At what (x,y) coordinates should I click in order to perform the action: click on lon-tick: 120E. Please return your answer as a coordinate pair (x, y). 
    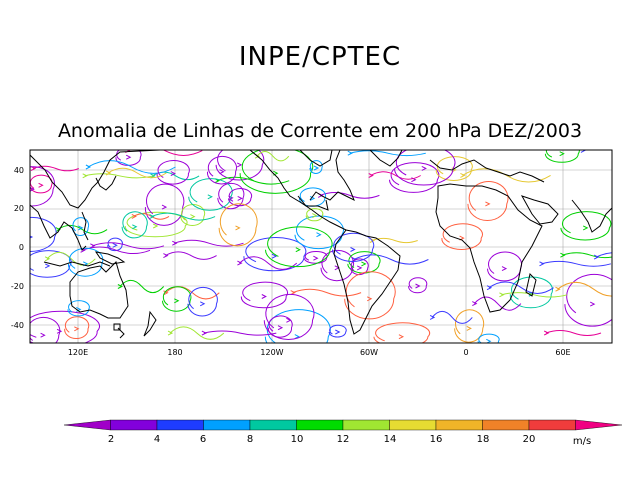
    Looking at the image, I should click on (78, 352).